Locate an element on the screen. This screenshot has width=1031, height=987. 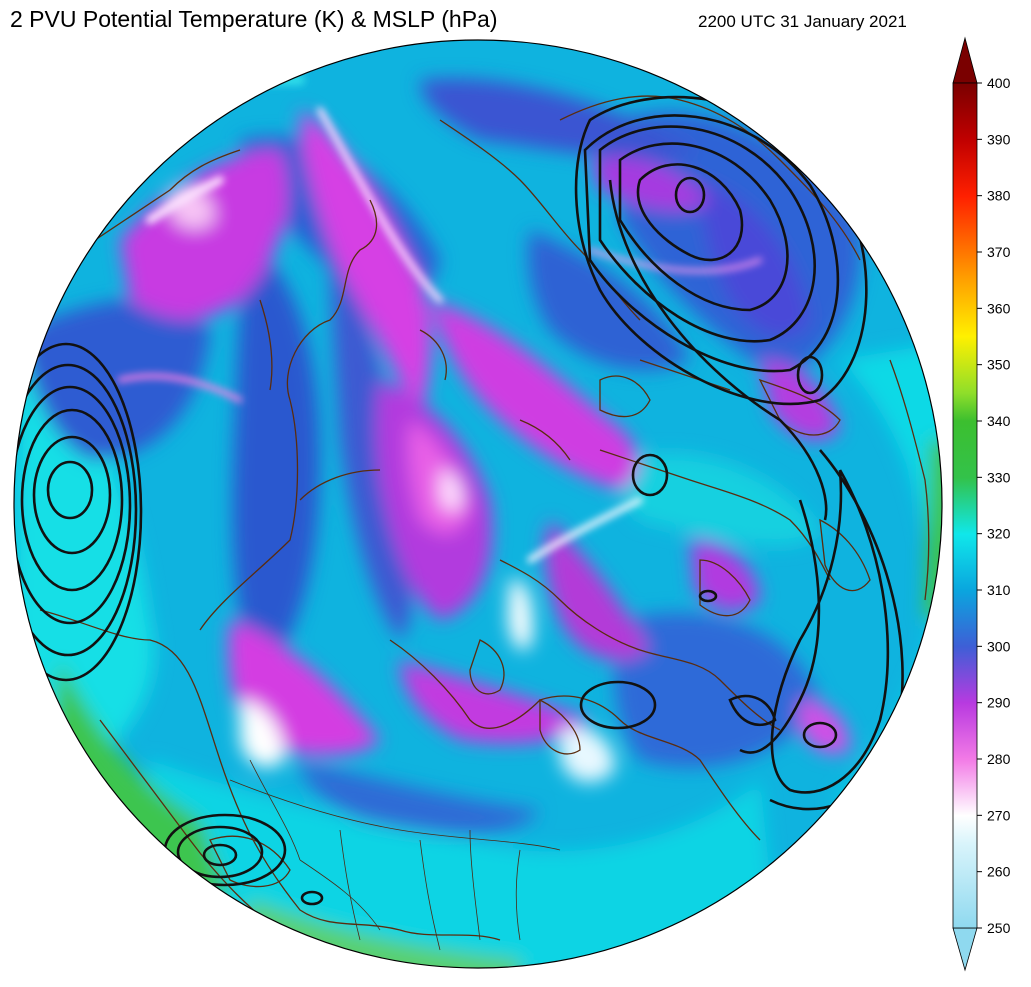
colorbar-tick-label: 290 is located at coordinates (999, 703).